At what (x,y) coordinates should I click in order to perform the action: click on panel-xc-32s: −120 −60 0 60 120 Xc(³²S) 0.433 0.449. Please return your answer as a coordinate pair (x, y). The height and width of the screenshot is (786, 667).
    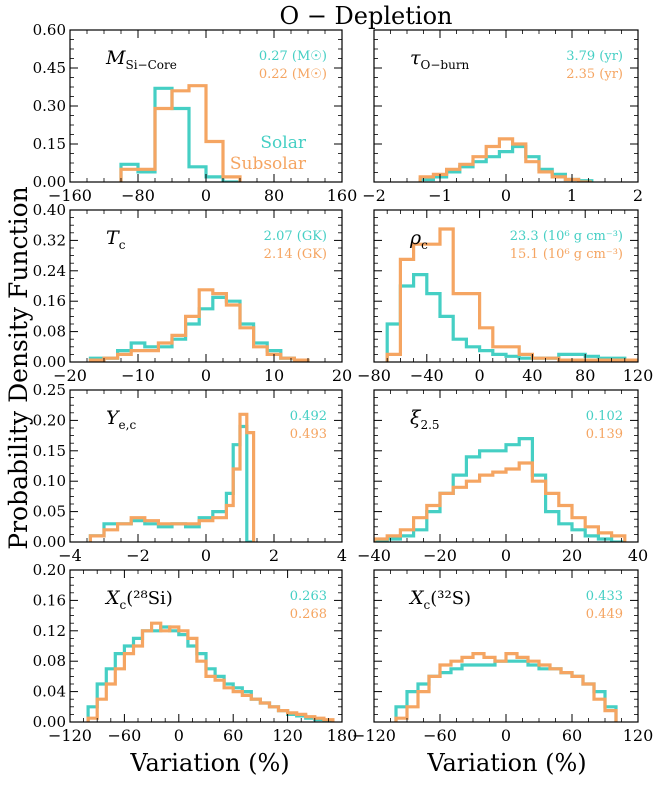
    Looking at the image, I should click on (503, 657).